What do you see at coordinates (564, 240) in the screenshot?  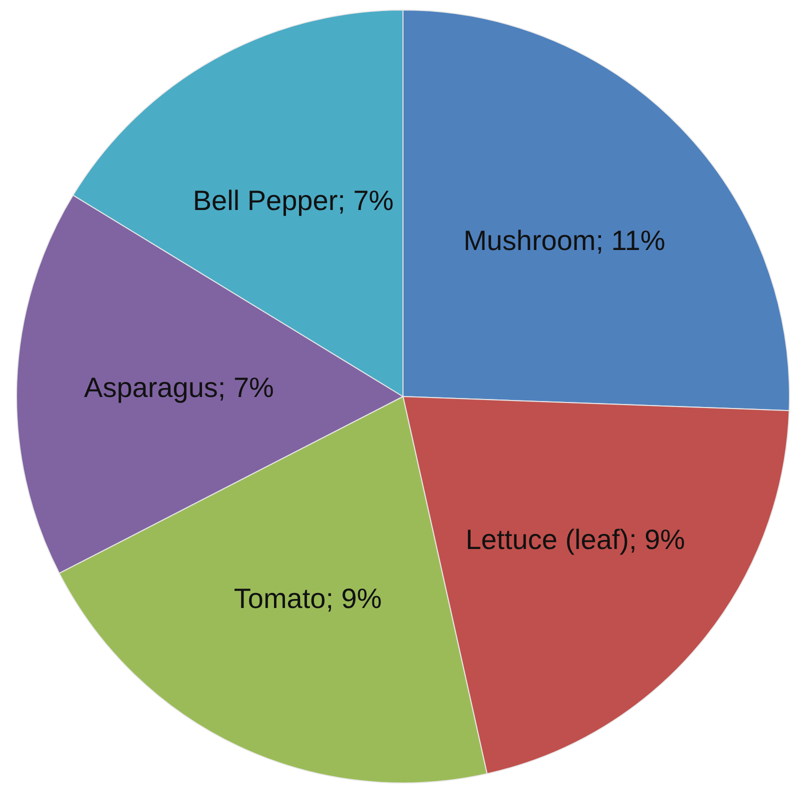 I see `slice-label: Mushroom; 11%` at bounding box center [564, 240].